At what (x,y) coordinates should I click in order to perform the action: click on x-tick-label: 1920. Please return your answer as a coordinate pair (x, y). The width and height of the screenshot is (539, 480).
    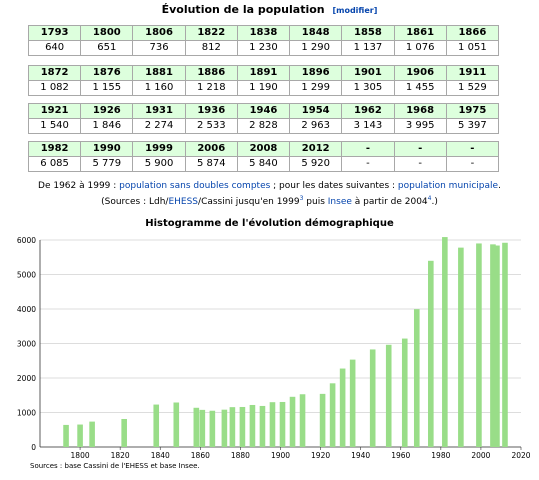
    Looking at the image, I should click on (320, 455).